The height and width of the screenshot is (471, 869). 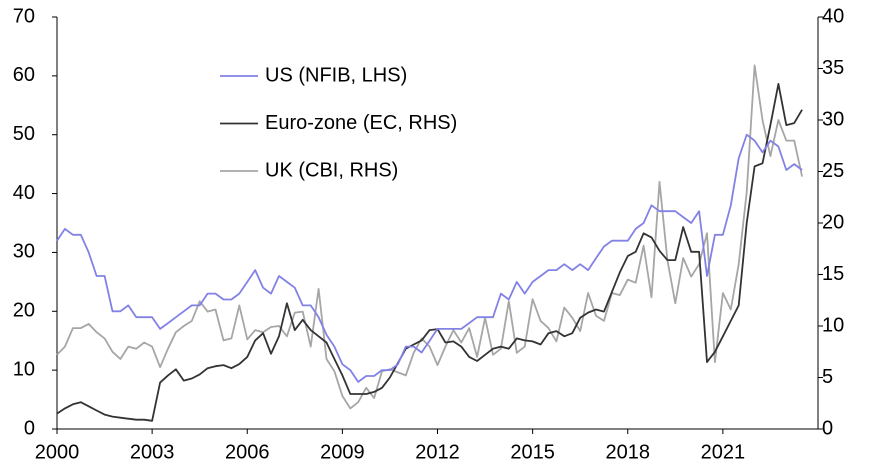 What do you see at coordinates (336, 75) in the screenshot?
I see `legend-label: US (NFIB, LHS)` at bounding box center [336, 75].